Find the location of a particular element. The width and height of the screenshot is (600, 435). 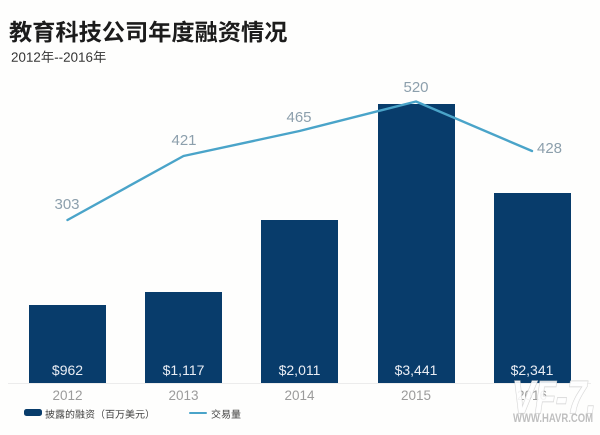

svg-text: VF-7. is located at coordinates (554, 397).